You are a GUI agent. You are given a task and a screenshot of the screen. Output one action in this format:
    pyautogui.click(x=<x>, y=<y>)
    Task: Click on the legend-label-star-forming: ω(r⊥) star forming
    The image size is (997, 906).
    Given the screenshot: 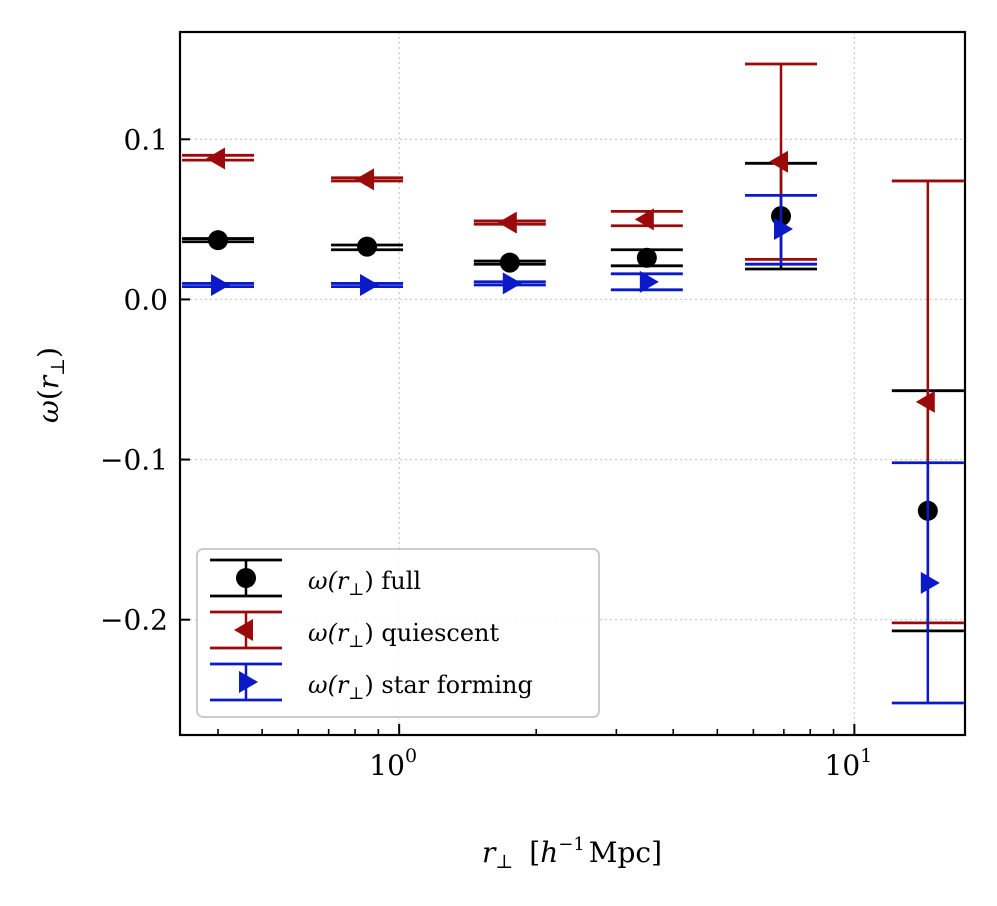 What is the action you would take?
    pyautogui.click(x=420, y=687)
    